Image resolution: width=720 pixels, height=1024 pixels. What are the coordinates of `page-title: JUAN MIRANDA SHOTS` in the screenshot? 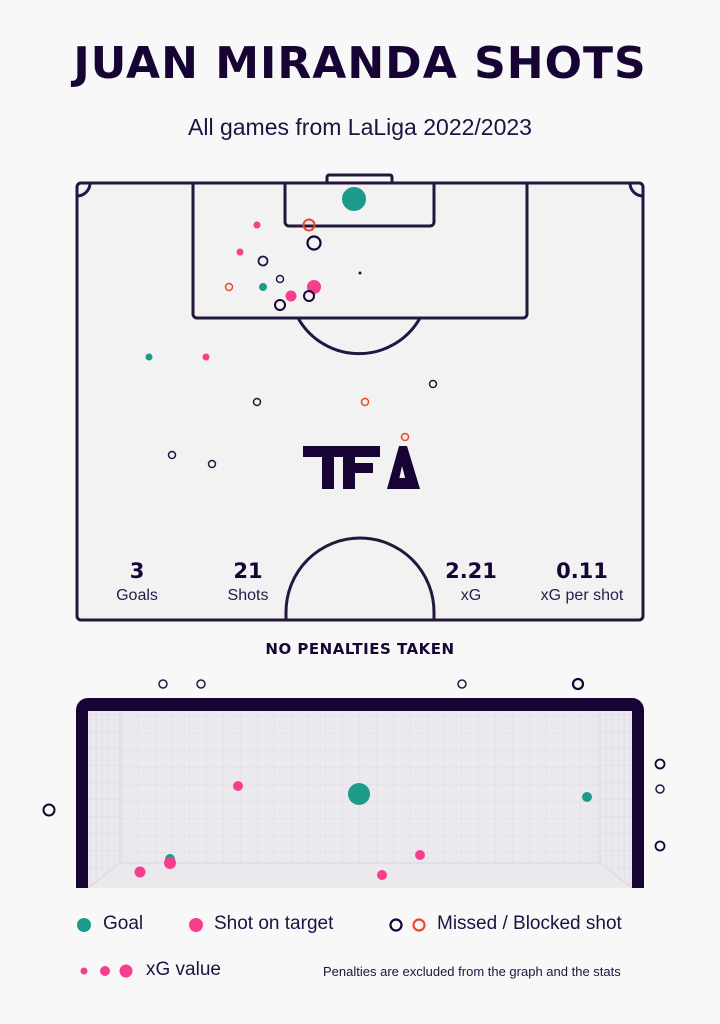 It's located at (360, 63).